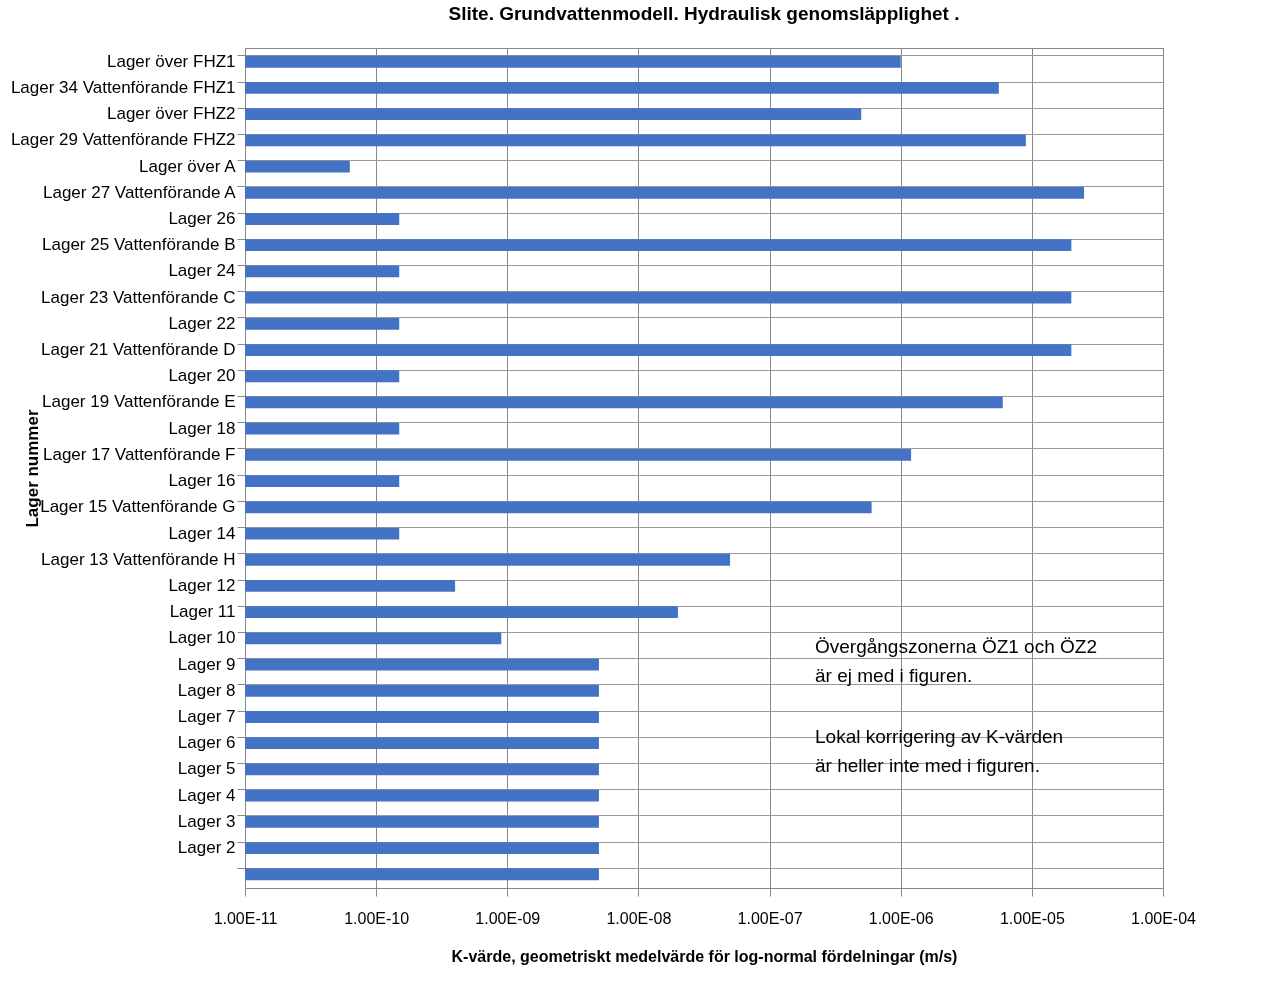  What do you see at coordinates (32, 468) in the screenshot?
I see `y-axis-title: Lager nummer` at bounding box center [32, 468].